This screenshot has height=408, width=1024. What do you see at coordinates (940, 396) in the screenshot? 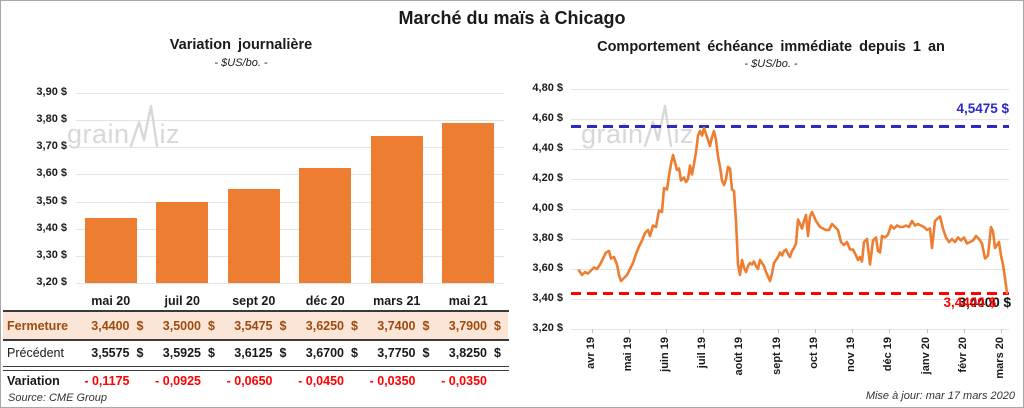
I see `update-note: Mise à jour: mar 17 mars 2020` at bounding box center [940, 396].